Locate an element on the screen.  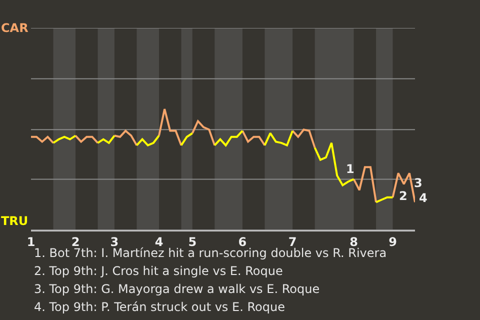
x-tick-label: 9 is located at coordinates (392, 241).